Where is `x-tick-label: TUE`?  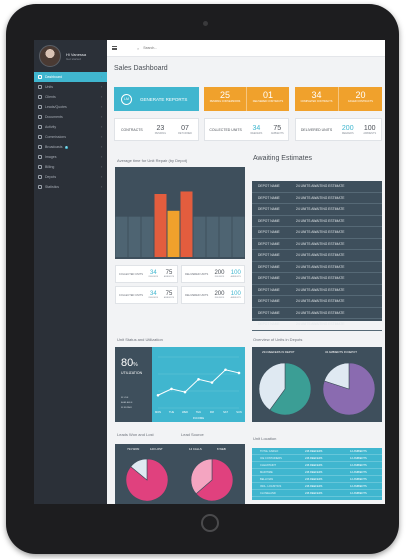 x-tick-label: TUE is located at coordinates (171, 412).